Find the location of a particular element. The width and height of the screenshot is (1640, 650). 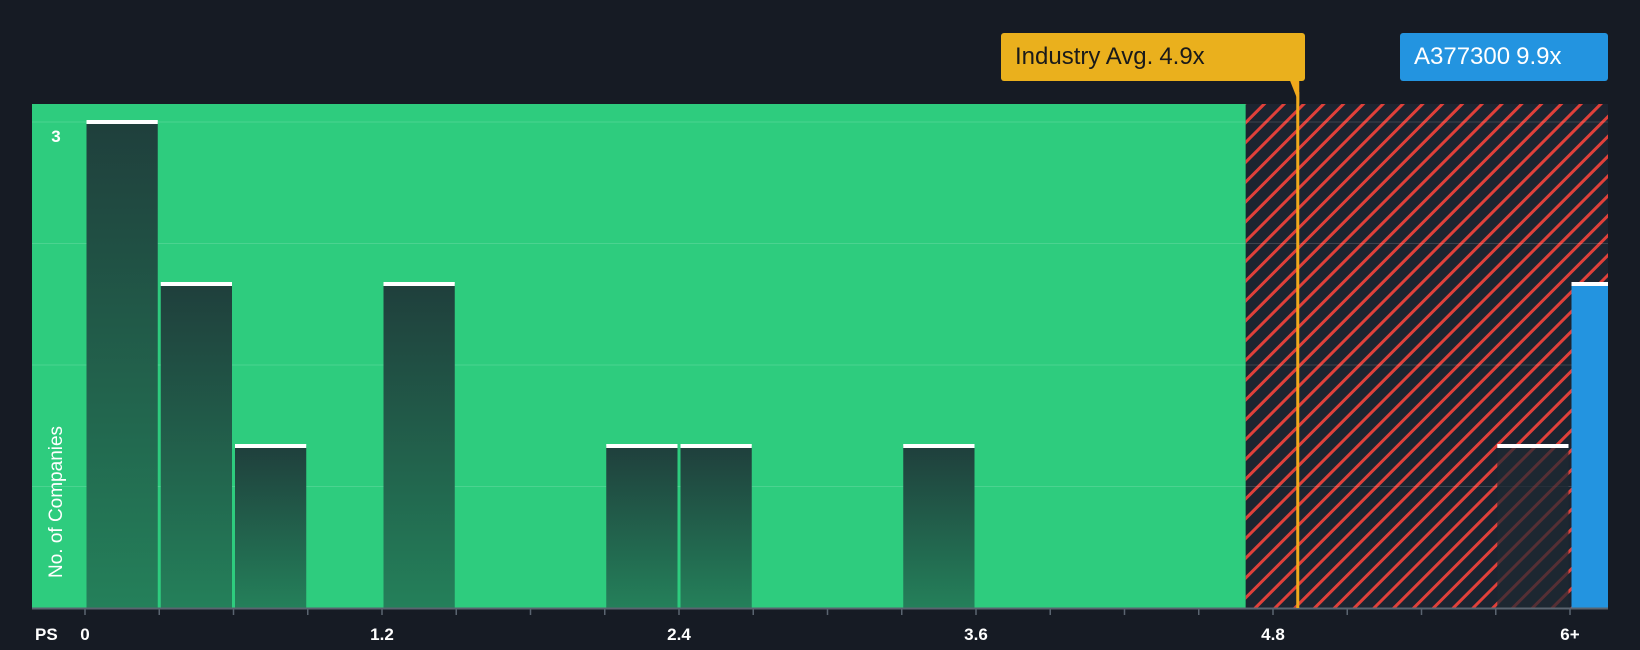

industry-avg-pointer is located at coordinates (1294, 92).